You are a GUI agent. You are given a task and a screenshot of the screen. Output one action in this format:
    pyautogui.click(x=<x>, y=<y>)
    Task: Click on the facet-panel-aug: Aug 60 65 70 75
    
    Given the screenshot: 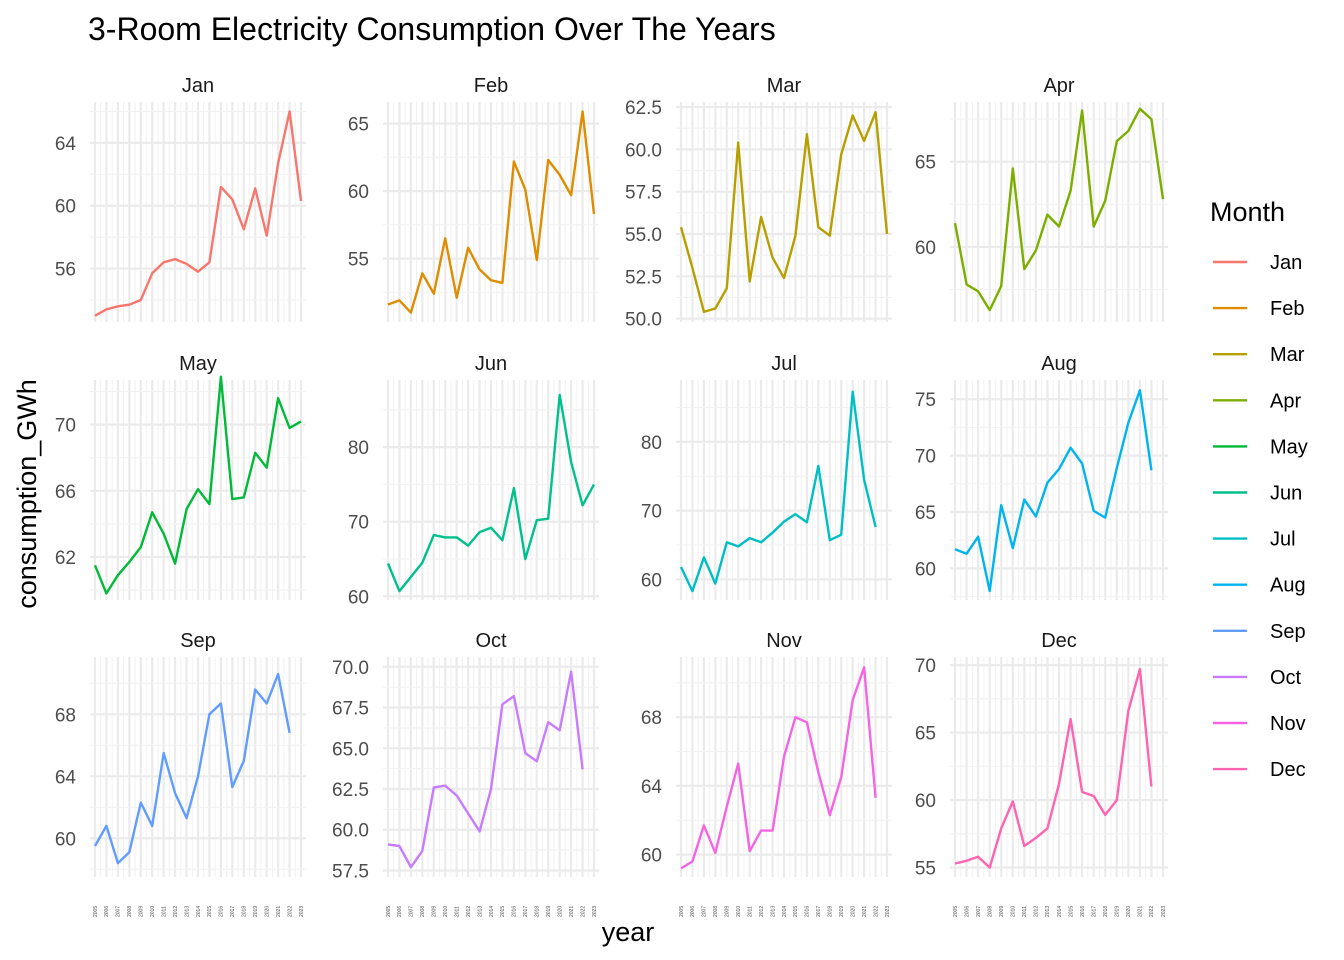 What is the action you would take?
    pyautogui.click(x=1041, y=476)
    